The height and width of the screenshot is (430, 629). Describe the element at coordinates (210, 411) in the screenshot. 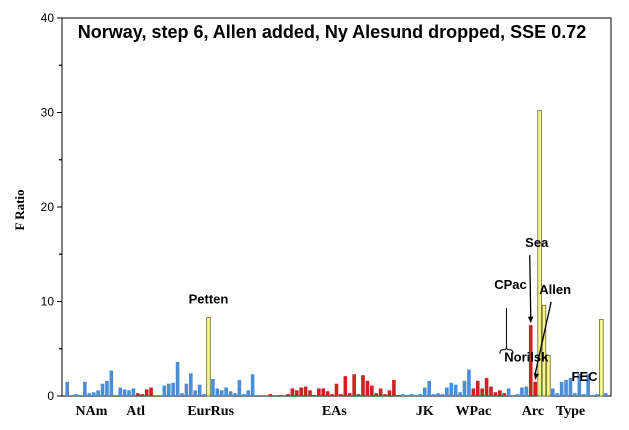

I see `group-label: EurRus` at that location.